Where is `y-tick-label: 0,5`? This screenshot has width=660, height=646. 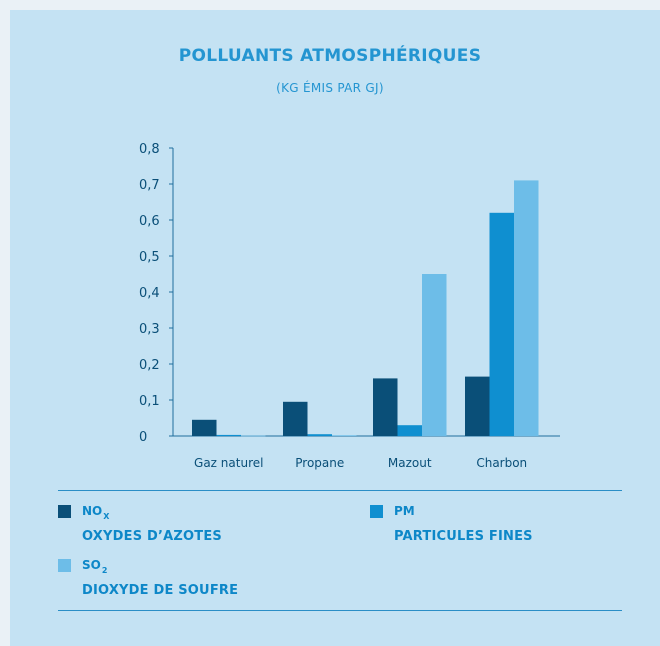 y-tick-label: 0,5 is located at coordinates (149, 257).